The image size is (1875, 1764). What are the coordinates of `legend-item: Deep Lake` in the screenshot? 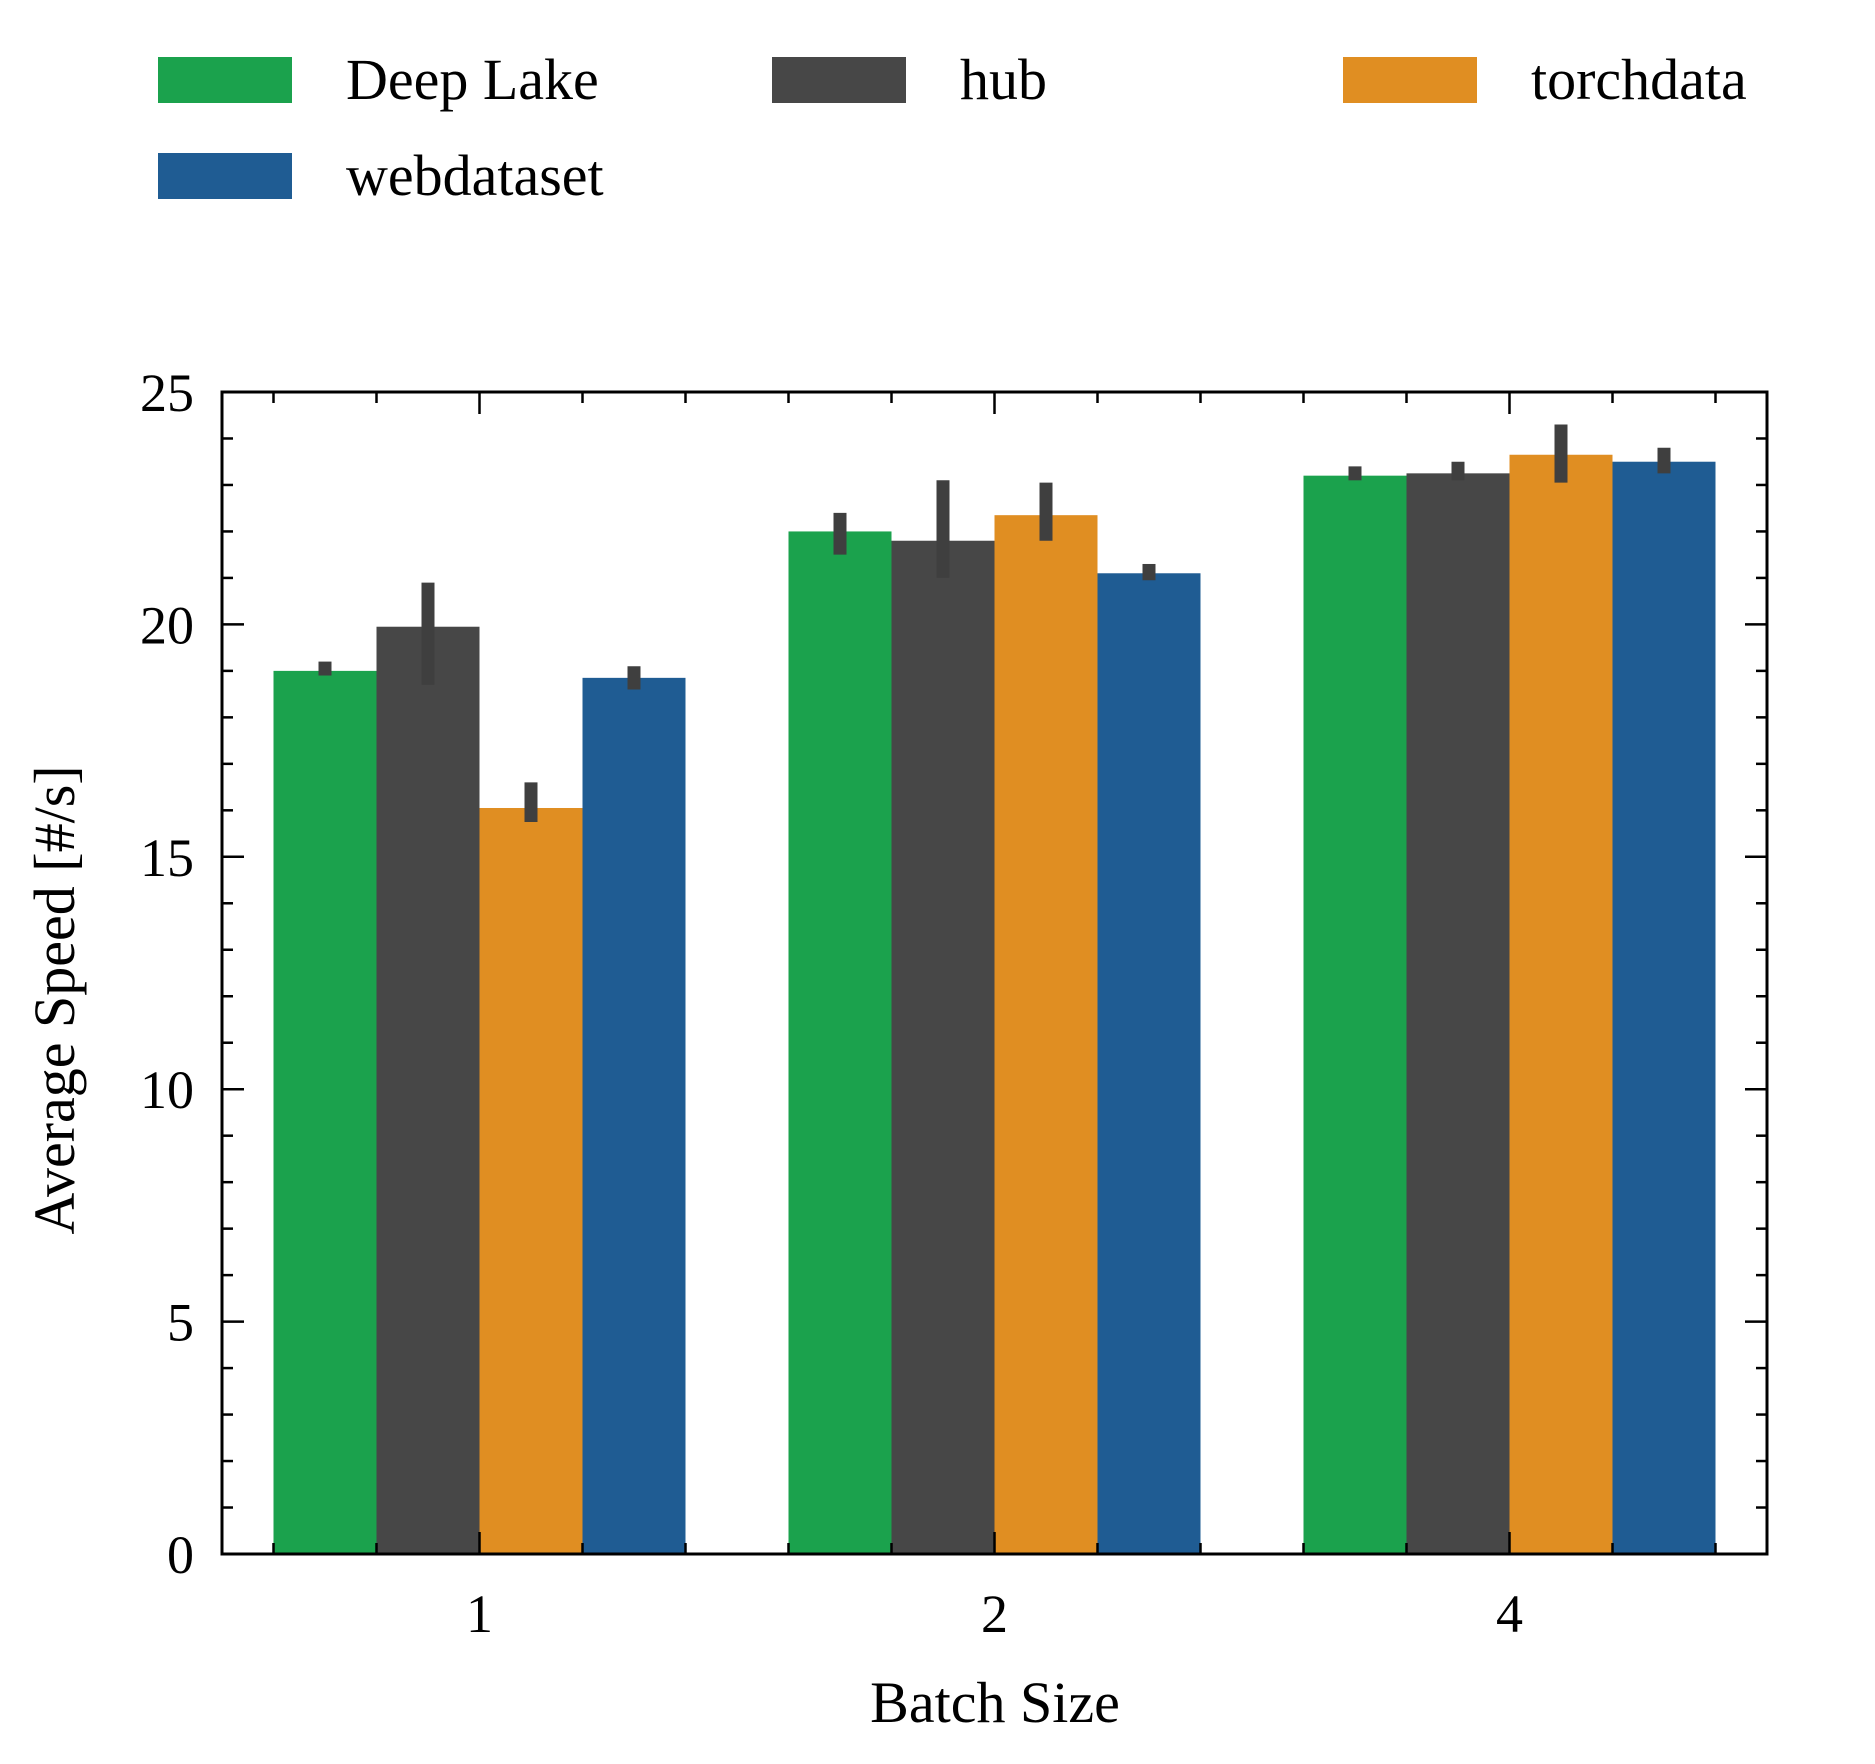 It's located at (378, 79).